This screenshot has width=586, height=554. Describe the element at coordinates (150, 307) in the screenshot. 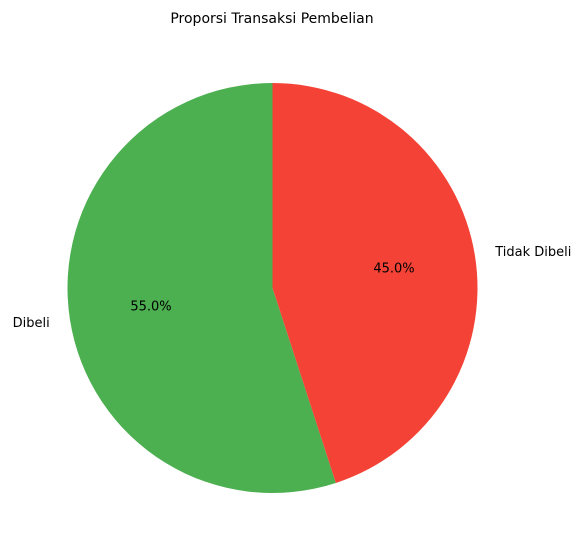

I see `pie-percent-label: 55.0%` at that location.